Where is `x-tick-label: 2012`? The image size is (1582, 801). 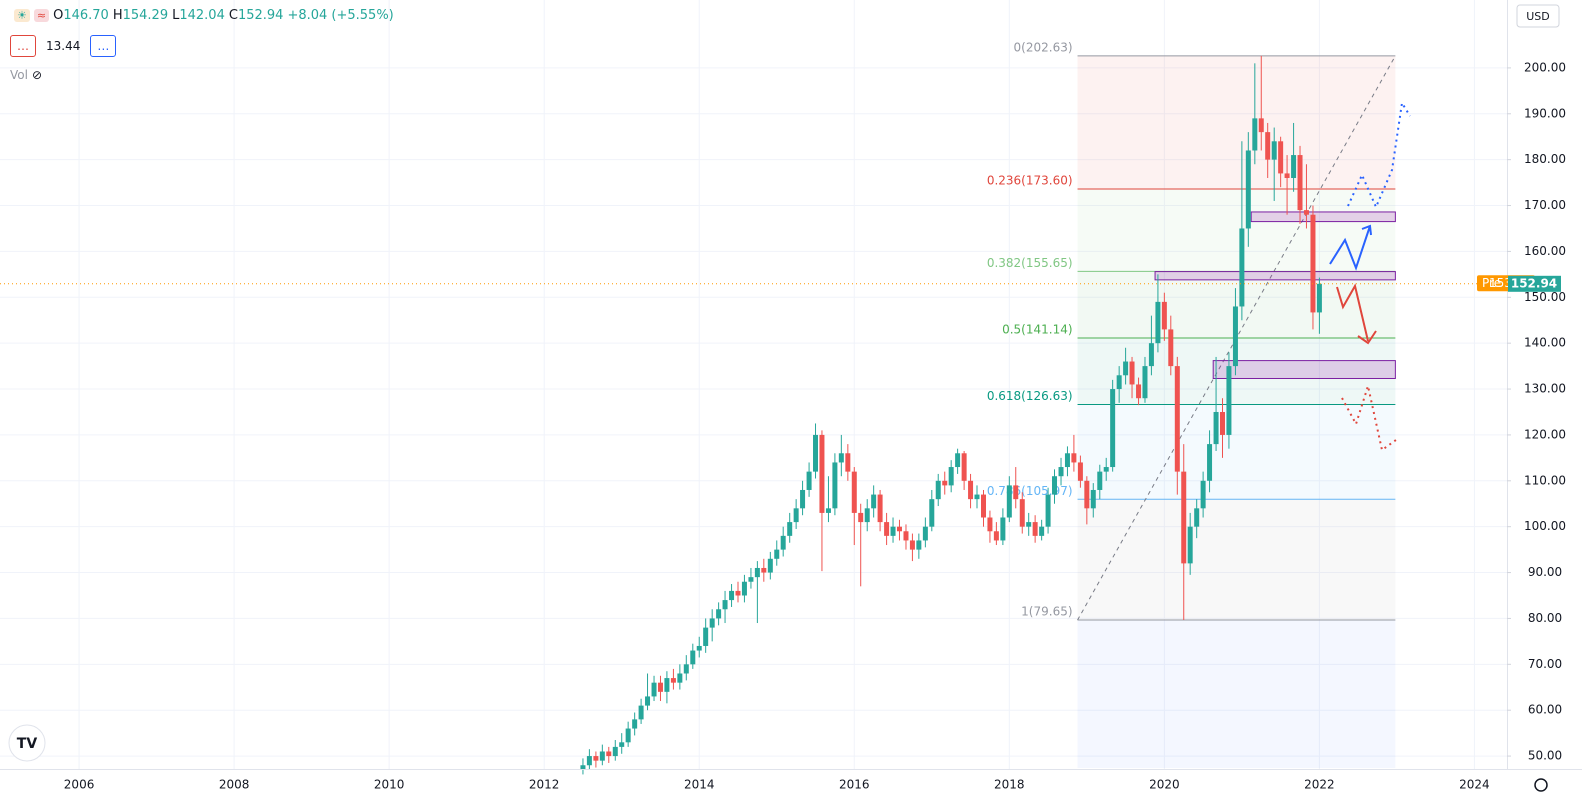
x-tick-label: 2012 is located at coordinates (544, 785).